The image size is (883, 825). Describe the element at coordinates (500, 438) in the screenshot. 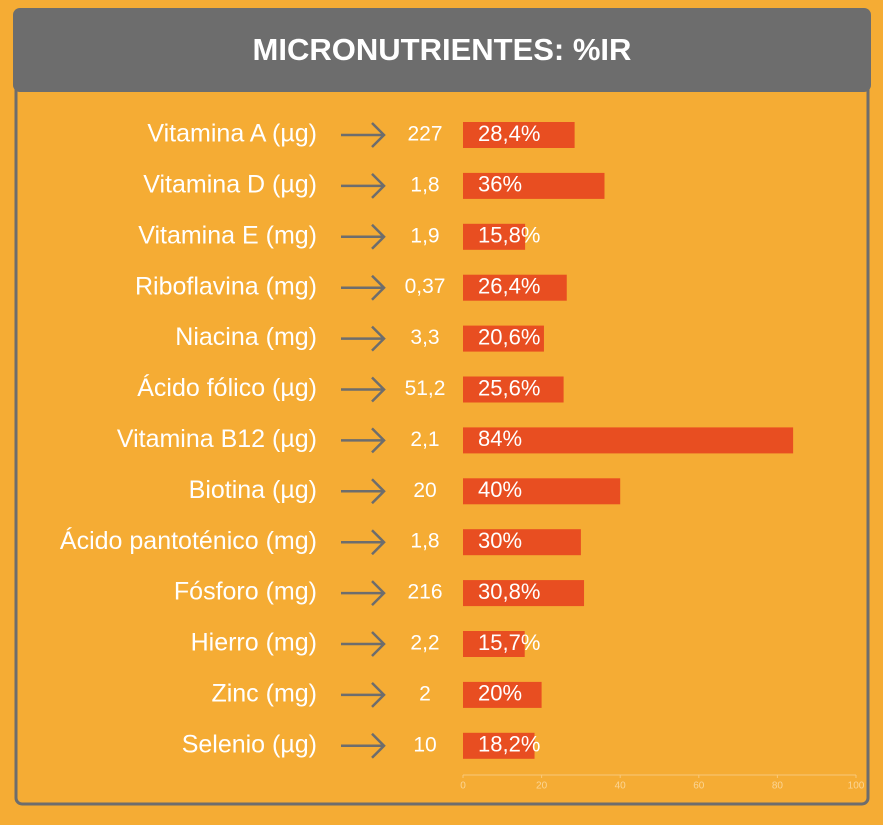

I see `value-label: 84%` at that location.